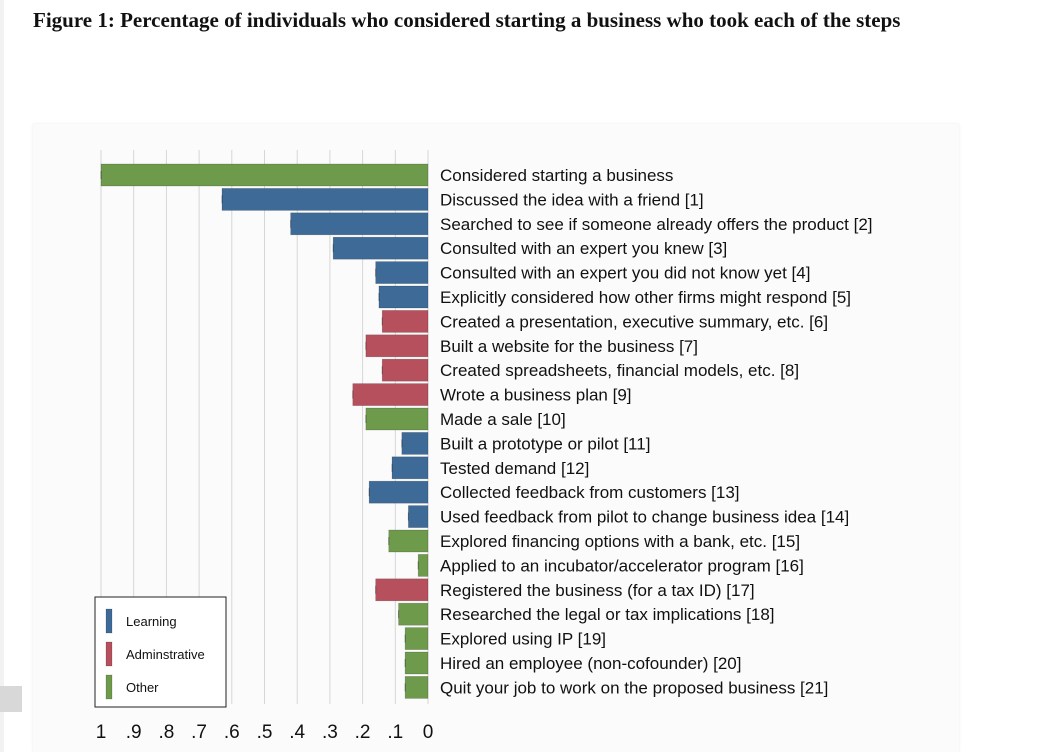 The image size is (1061, 752). What do you see at coordinates (2, 376) in the screenshot?
I see `left-edge-strip` at bounding box center [2, 376].